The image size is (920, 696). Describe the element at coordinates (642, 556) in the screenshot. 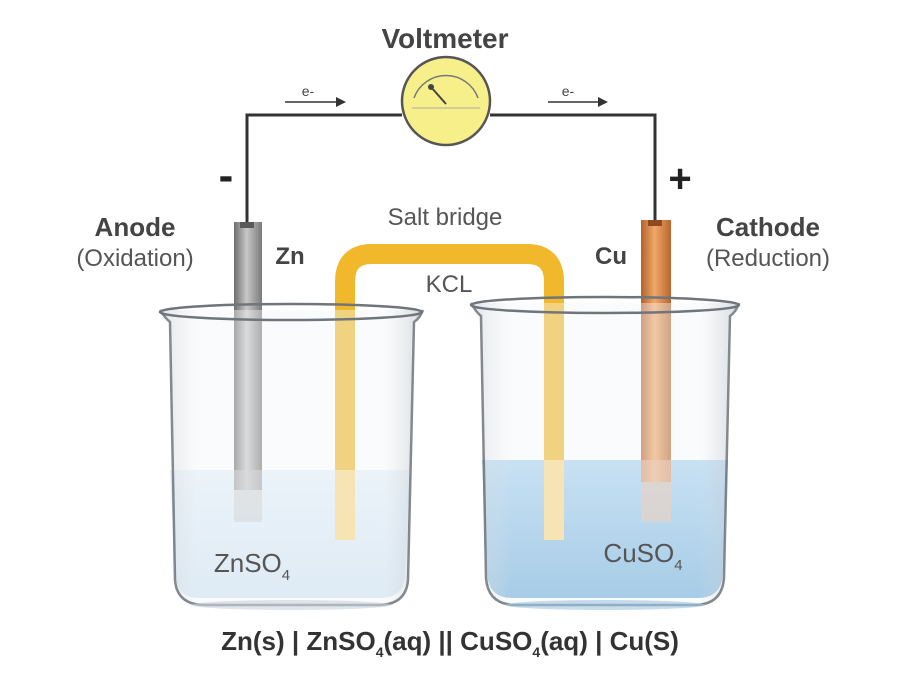

I see `right-solution-label: CuSO4` at that location.